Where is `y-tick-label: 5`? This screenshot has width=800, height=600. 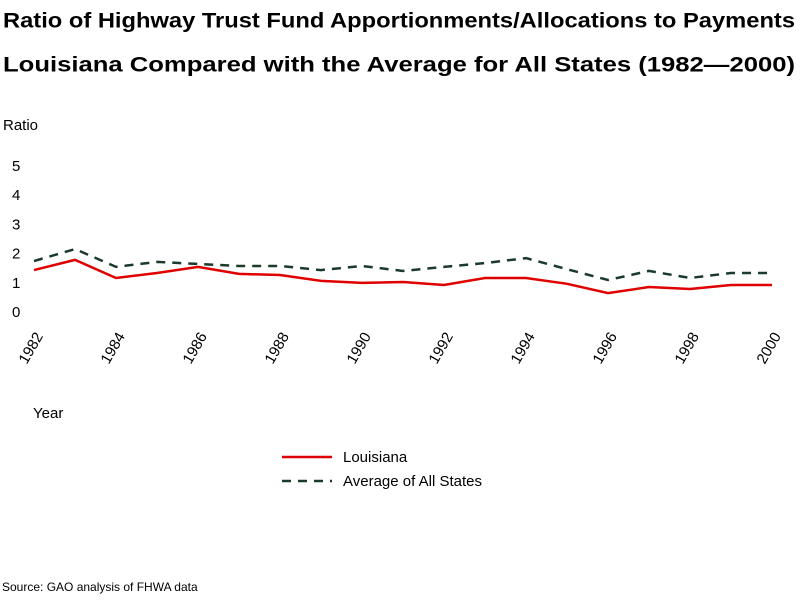 y-tick-label: 5 is located at coordinates (16, 166).